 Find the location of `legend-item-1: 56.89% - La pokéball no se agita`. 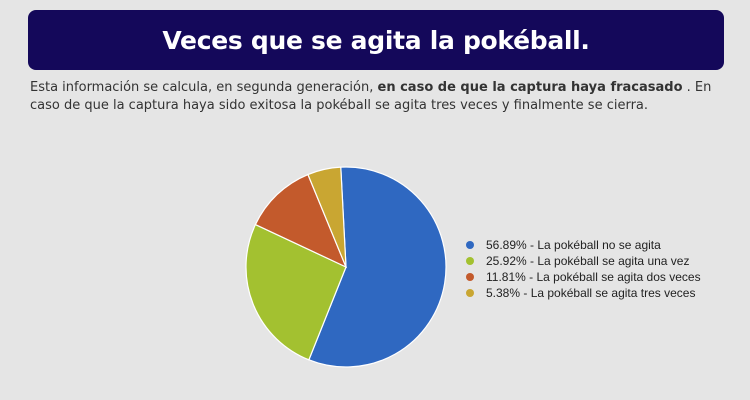

legend-item-1: 56.89% - La pokéball no se agita is located at coordinates (583, 245).